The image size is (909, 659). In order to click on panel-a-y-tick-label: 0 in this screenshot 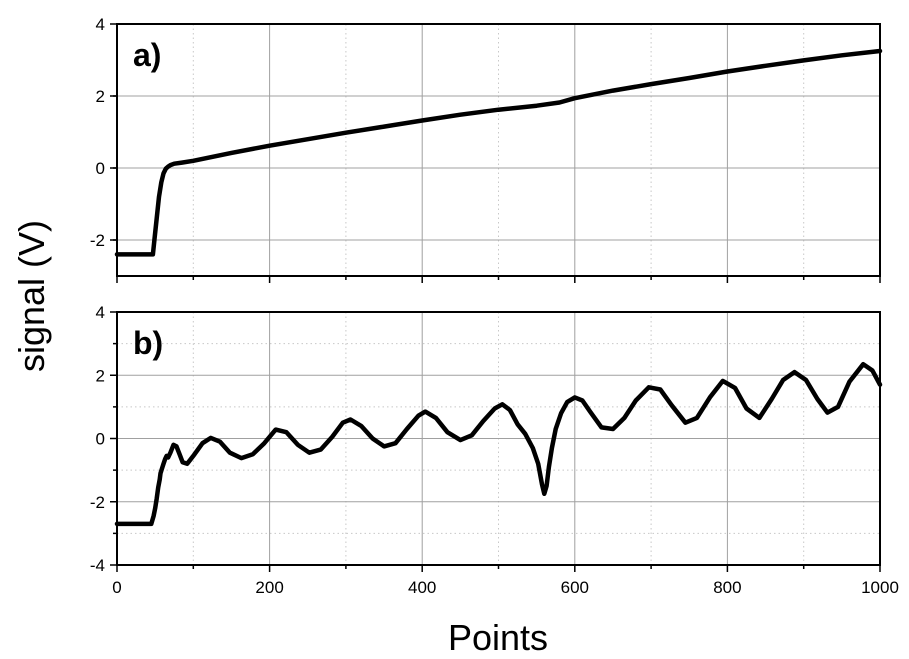, I will do `click(100, 168)`.